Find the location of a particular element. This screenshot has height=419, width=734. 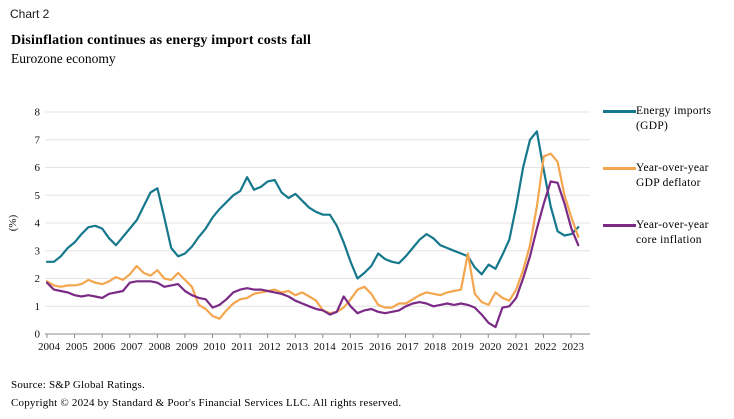

x-axis-tick-label: 2014 is located at coordinates (325, 347).